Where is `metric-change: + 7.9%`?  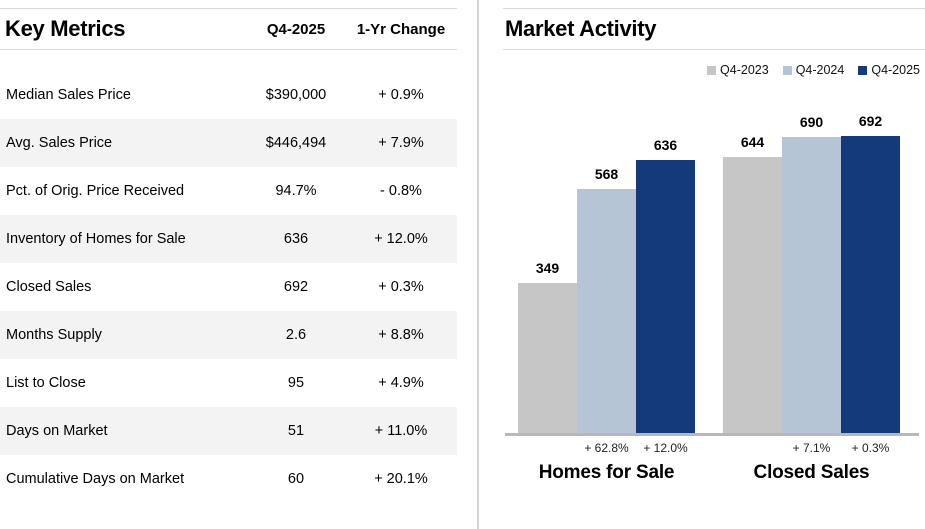 metric-change: + 7.9% is located at coordinates (401, 143).